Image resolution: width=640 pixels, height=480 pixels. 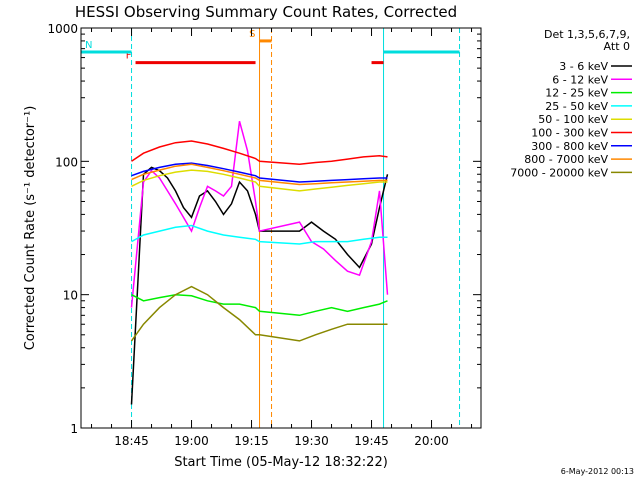 What do you see at coordinates (74, 429) in the screenshot?
I see `y-tick-label: 1` at bounding box center [74, 429].